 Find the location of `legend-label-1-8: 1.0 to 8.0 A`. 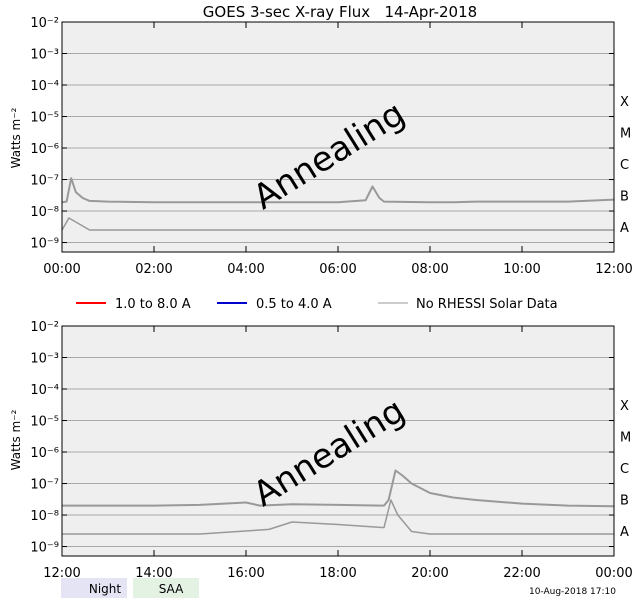

legend-label-1-8: 1.0 to 8.0 A is located at coordinates (153, 304).